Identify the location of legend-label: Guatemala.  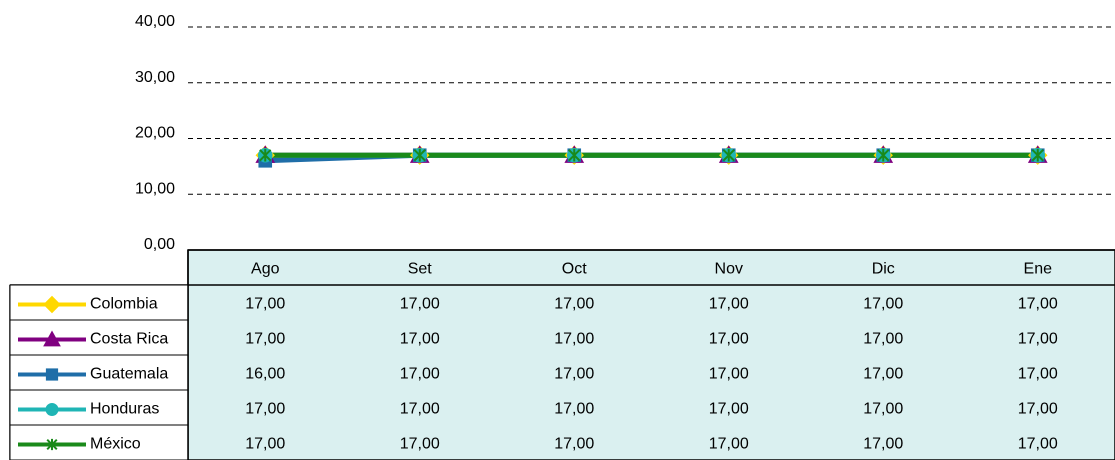
(129, 374).